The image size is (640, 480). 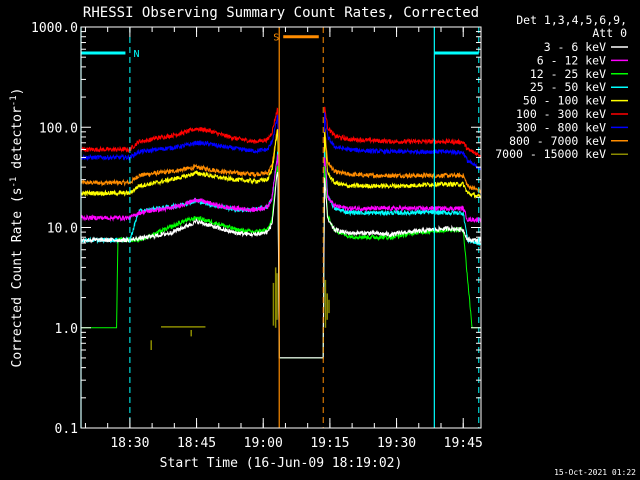 What do you see at coordinates (329, 443) in the screenshot?
I see `x-tick-label-3: 19:15` at bounding box center [329, 443].